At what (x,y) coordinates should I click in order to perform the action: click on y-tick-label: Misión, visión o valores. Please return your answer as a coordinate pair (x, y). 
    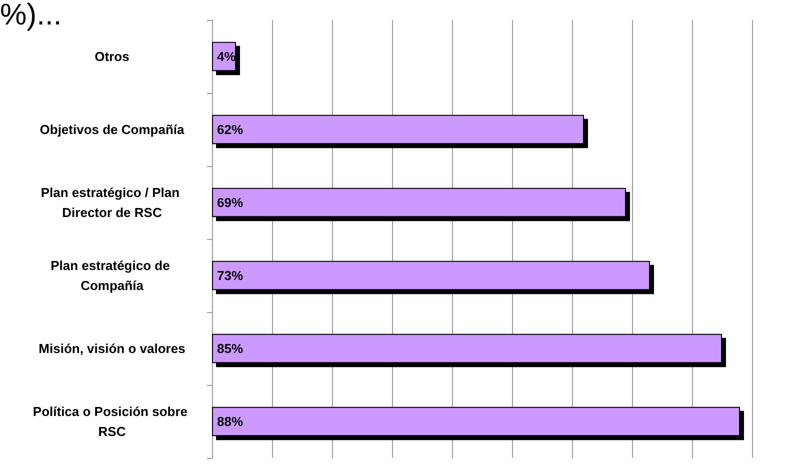
    Looking at the image, I should click on (112, 348).